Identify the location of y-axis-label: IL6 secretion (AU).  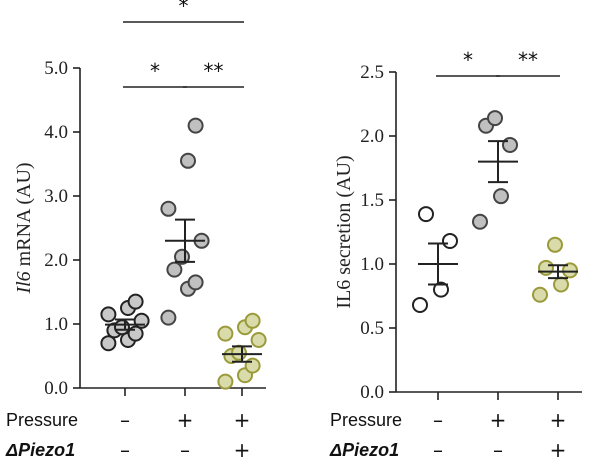
(344, 231).